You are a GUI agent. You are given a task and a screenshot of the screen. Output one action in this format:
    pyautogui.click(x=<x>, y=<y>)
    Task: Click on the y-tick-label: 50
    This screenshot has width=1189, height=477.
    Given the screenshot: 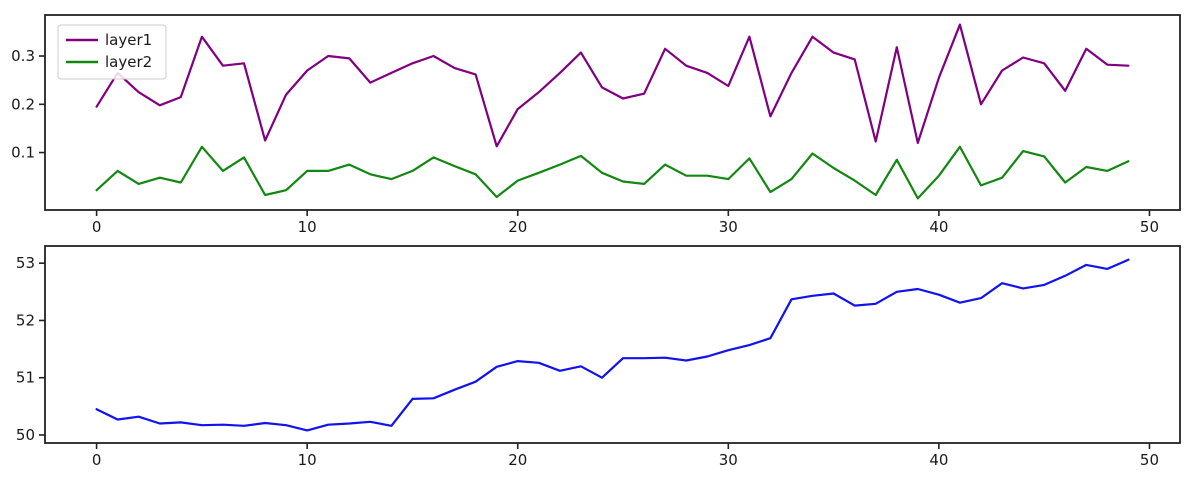 What is the action you would take?
    pyautogui.click(x=25, y=435)
    